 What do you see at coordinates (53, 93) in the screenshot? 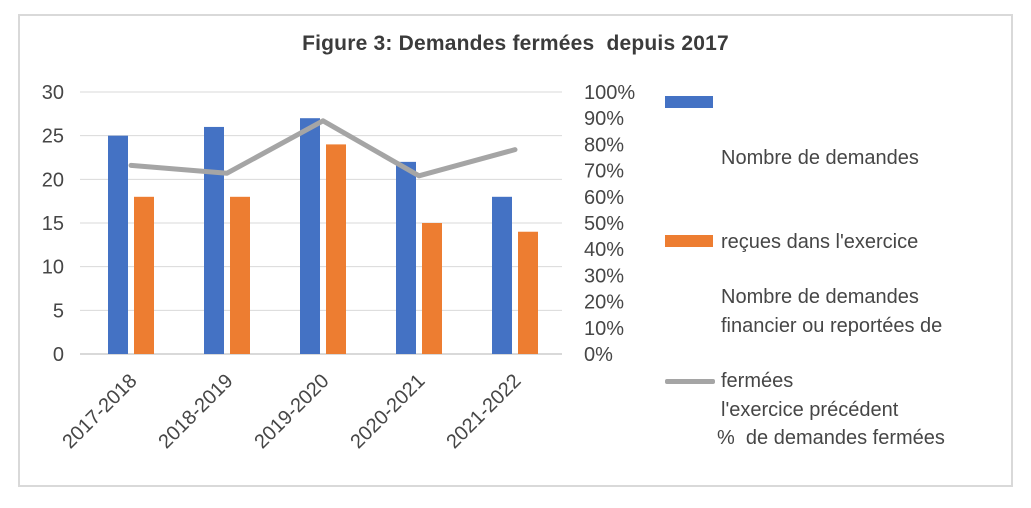
I see `left-axis-tick: 30` at bounding box center [53, 93].